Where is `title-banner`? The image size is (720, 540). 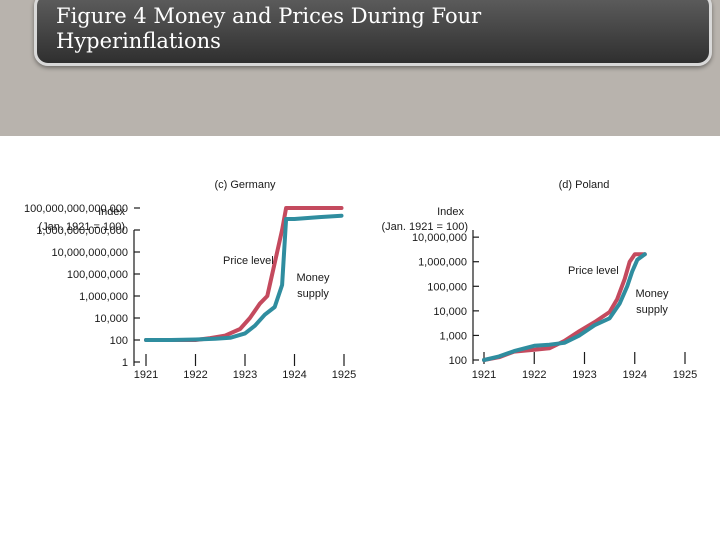
title-banner is located at coordinates (373, 33).